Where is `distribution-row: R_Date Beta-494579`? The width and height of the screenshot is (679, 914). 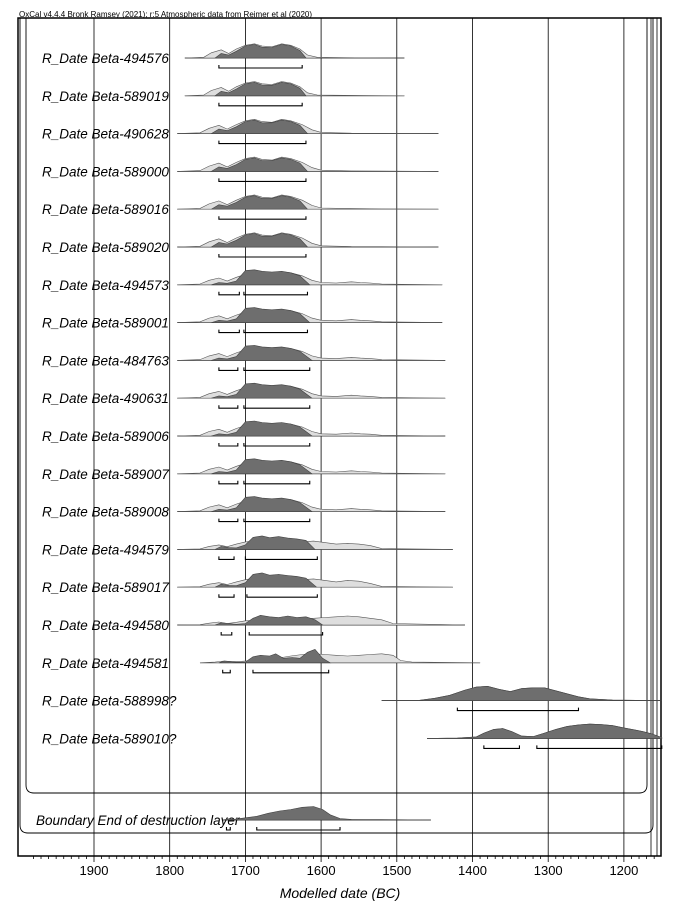
distribution-row: R_Date Beta-494579 is located at coordinates (247, 547).